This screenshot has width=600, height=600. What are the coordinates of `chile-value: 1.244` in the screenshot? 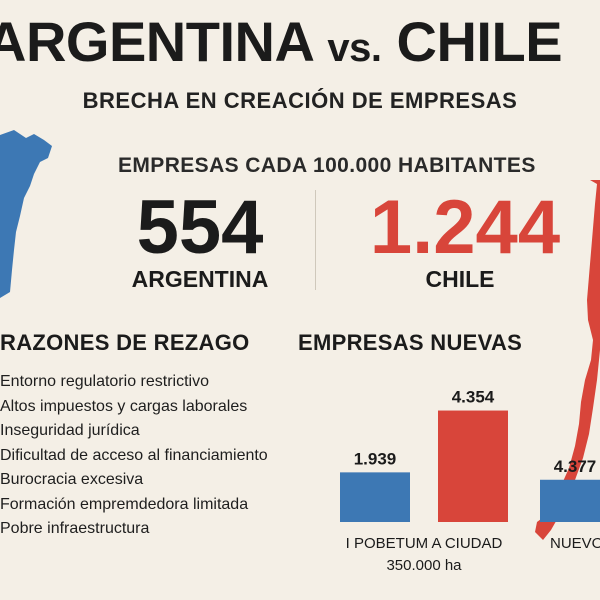 It's located at (465, 227).